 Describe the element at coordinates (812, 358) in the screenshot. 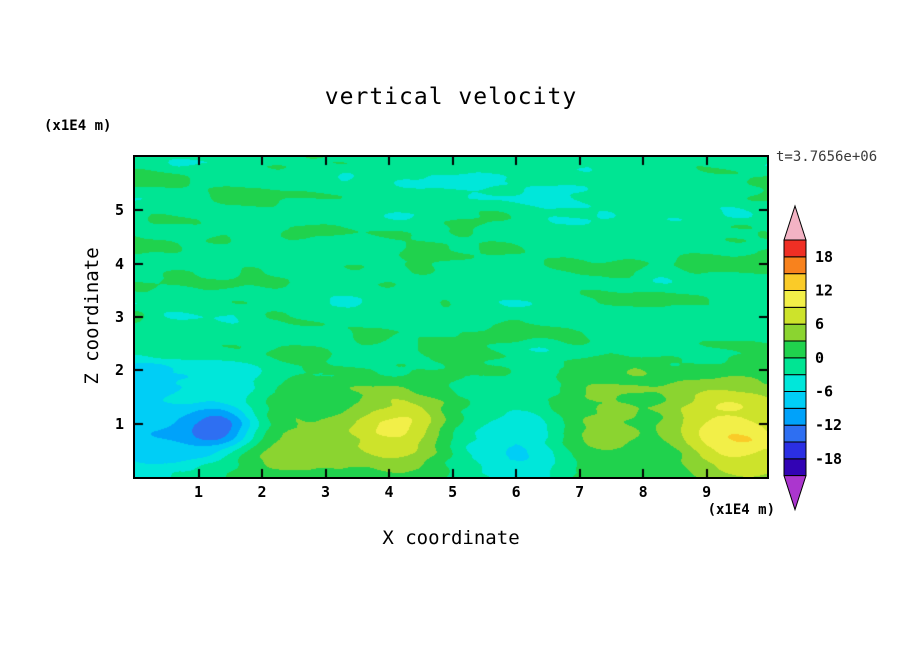

I see `colorbar: 18 12 6 0 -6 -12 -18` at that location.